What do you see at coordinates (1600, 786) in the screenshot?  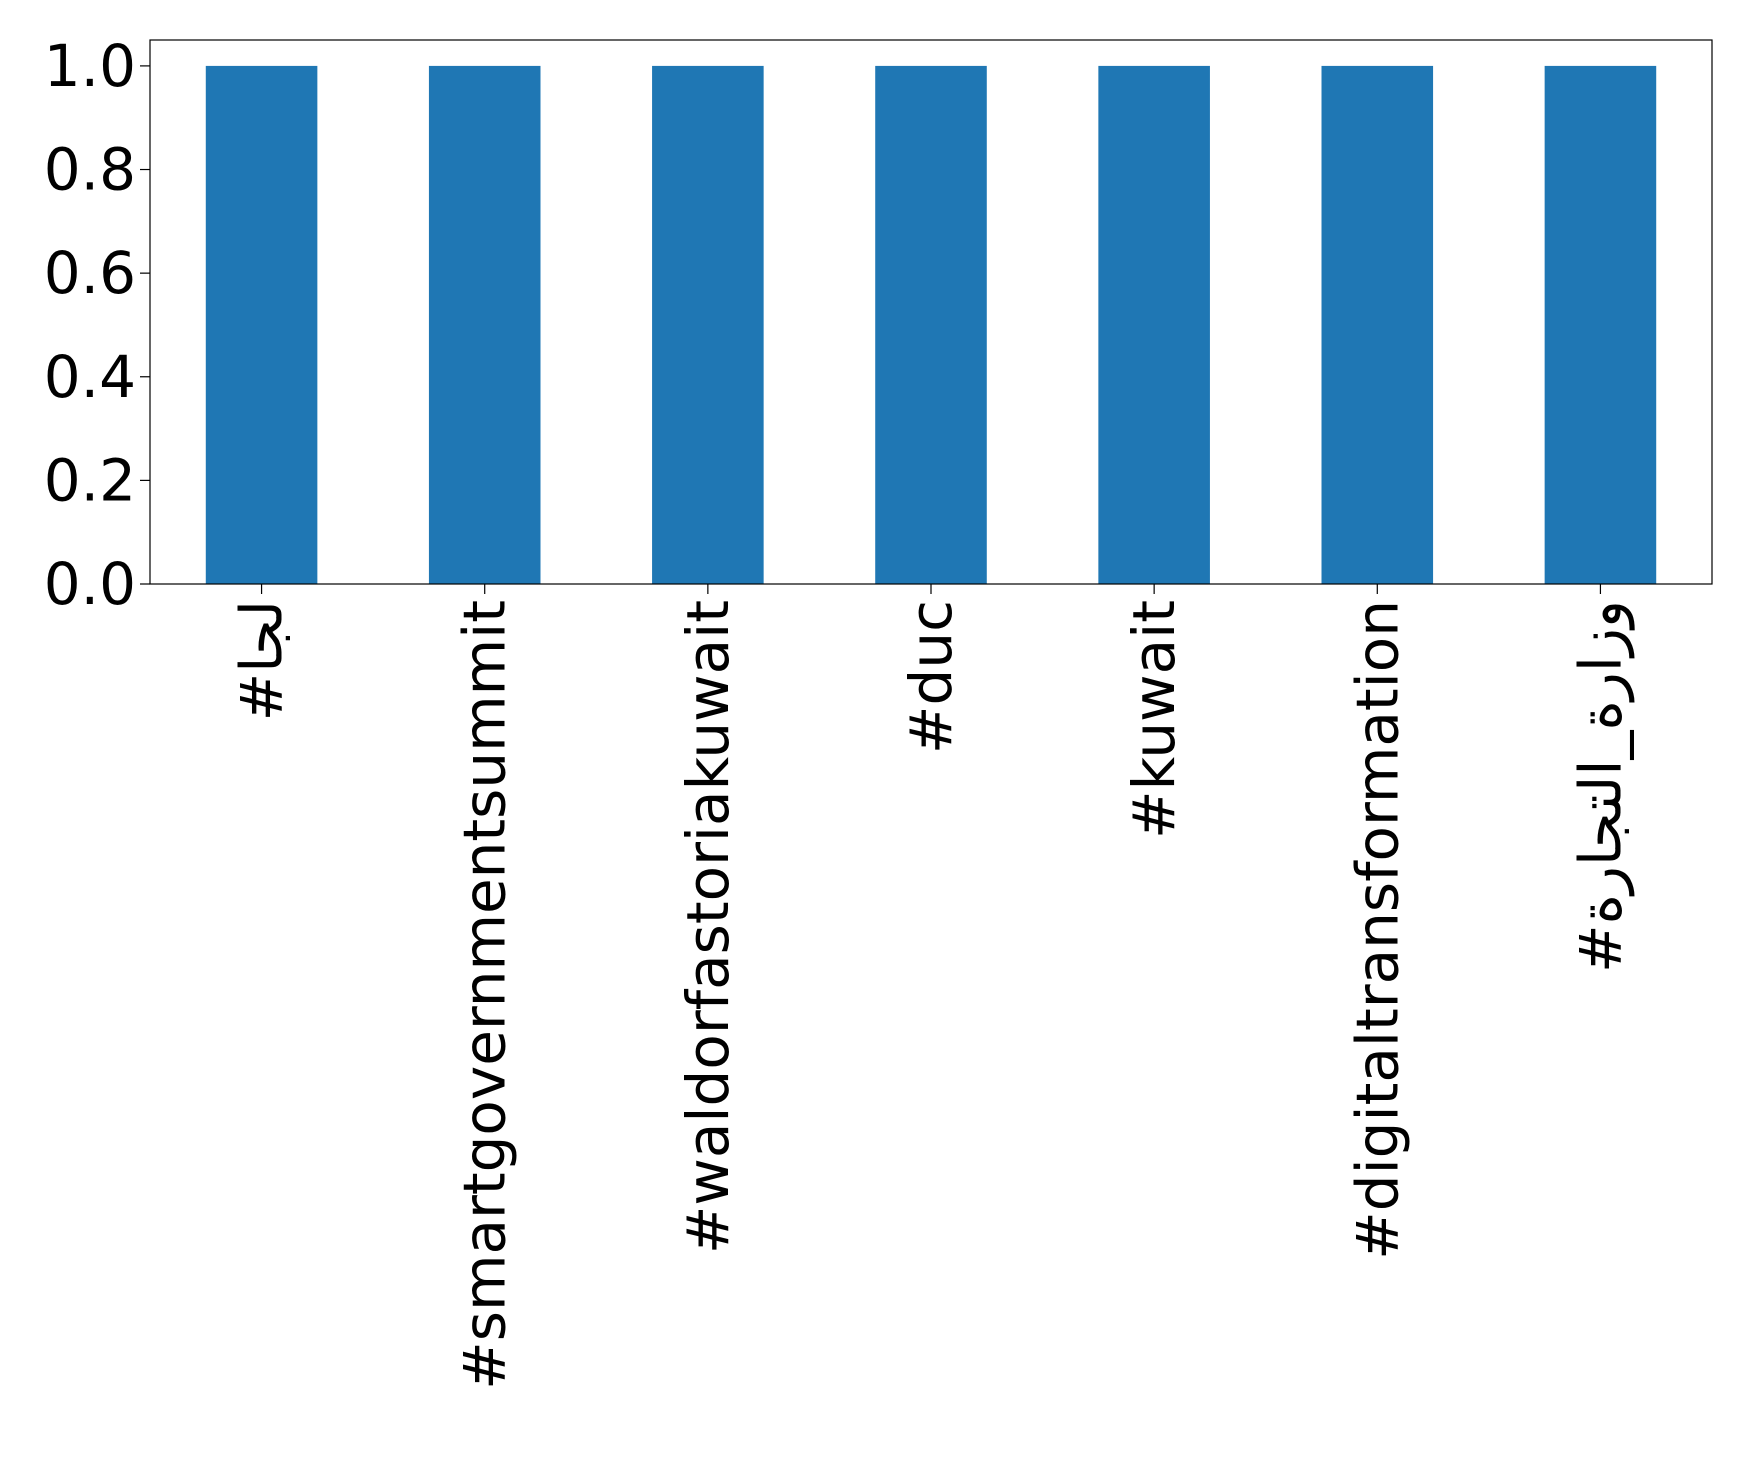 I see `x-tick-label-6: #وزارة_التجارة` at bounding box center [1600, 786].